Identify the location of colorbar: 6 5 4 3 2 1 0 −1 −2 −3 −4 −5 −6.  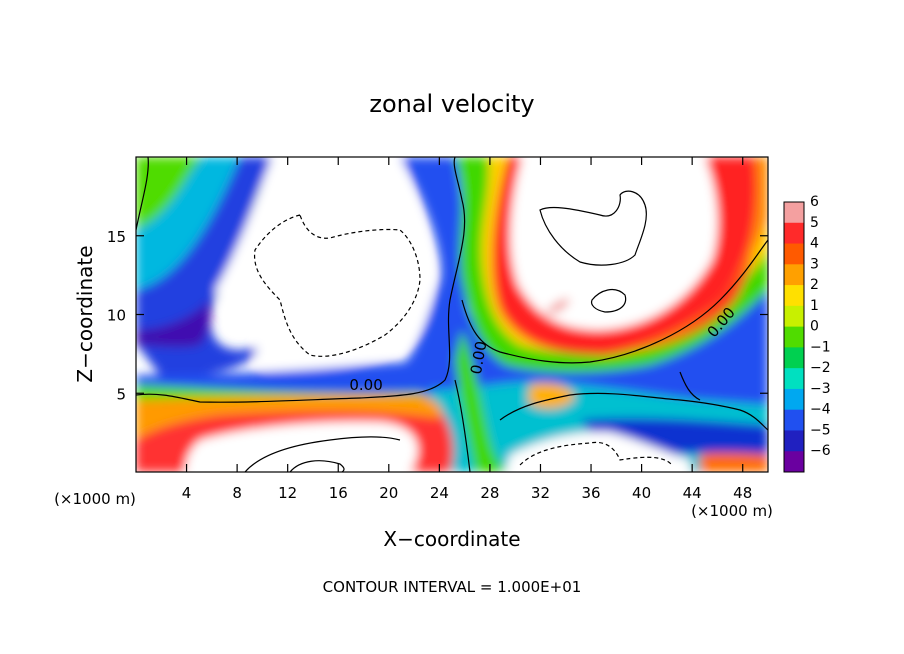
(807, 333).